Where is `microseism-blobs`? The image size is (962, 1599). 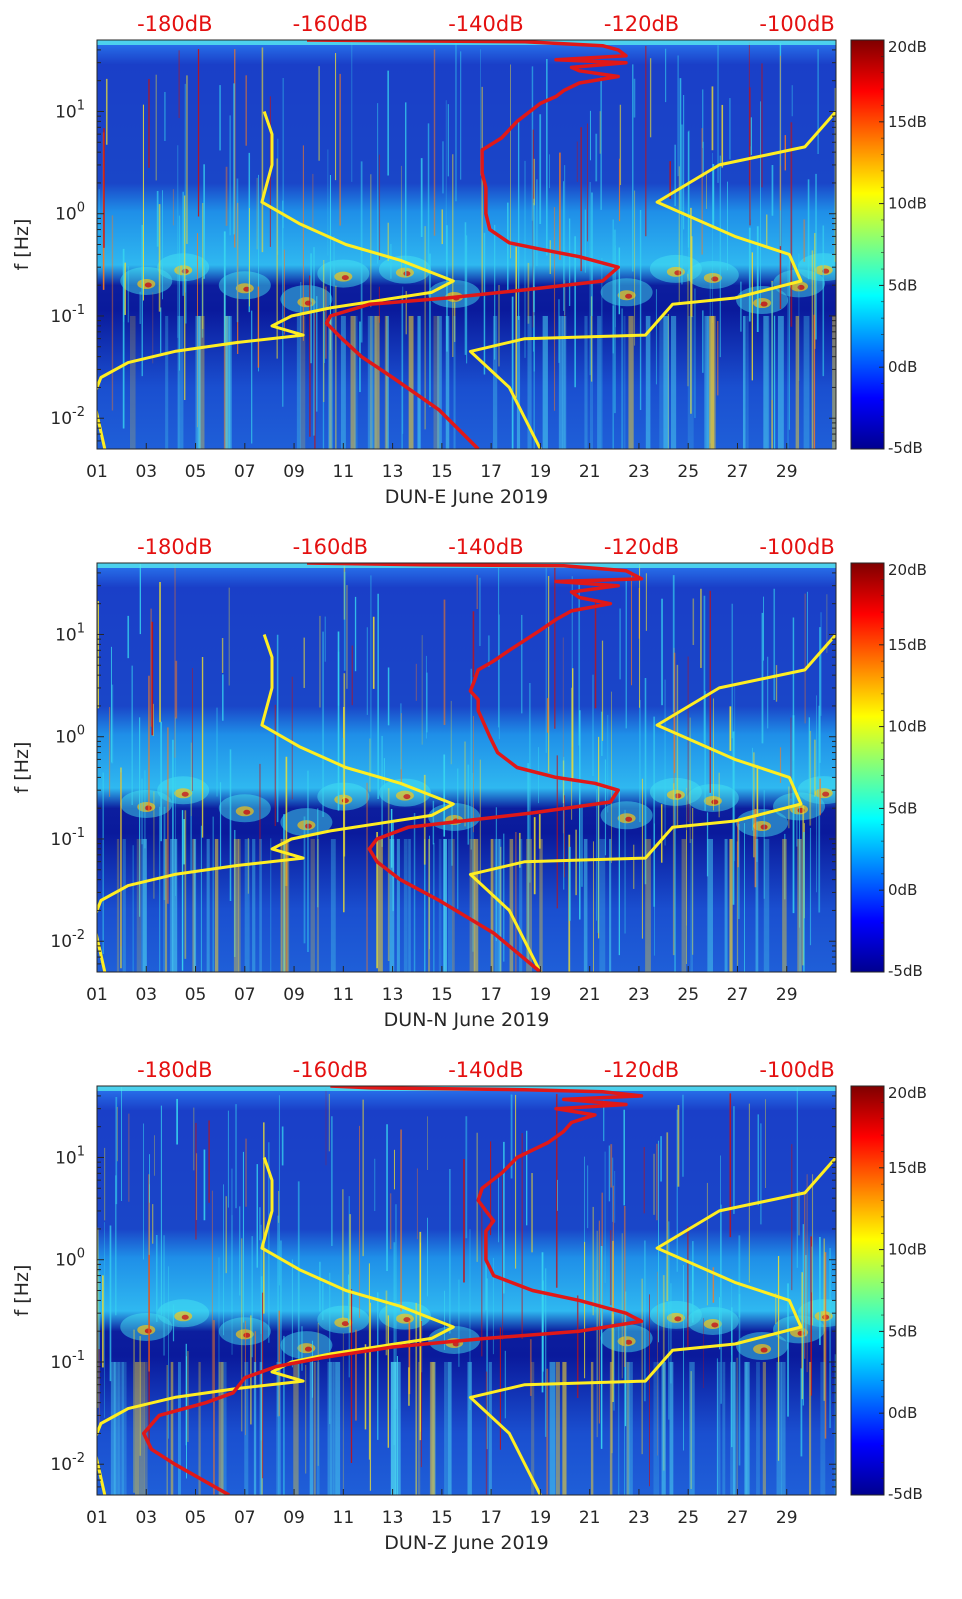
microseism-blobs is located at coordinates (478, 807).